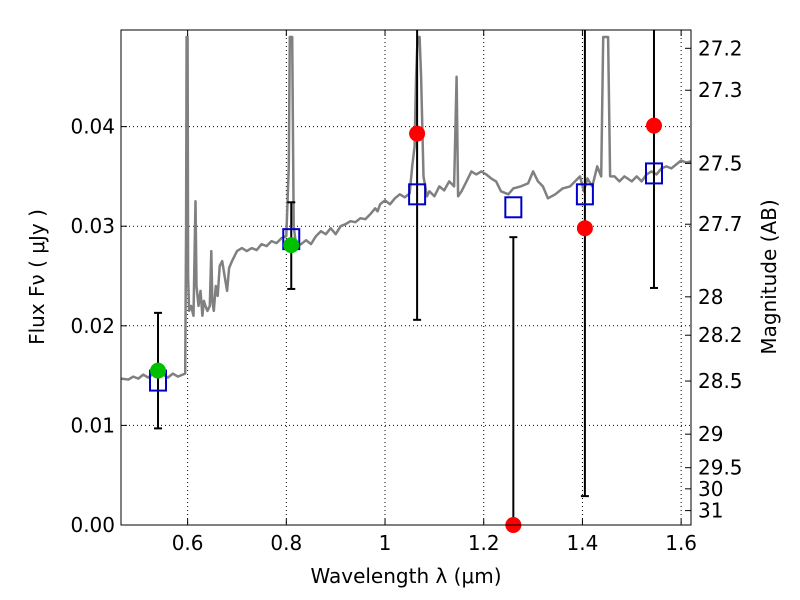  Describe the element at coordinates (710, 434) in the screenshot. I see `right-tick-label: 29` at that location.